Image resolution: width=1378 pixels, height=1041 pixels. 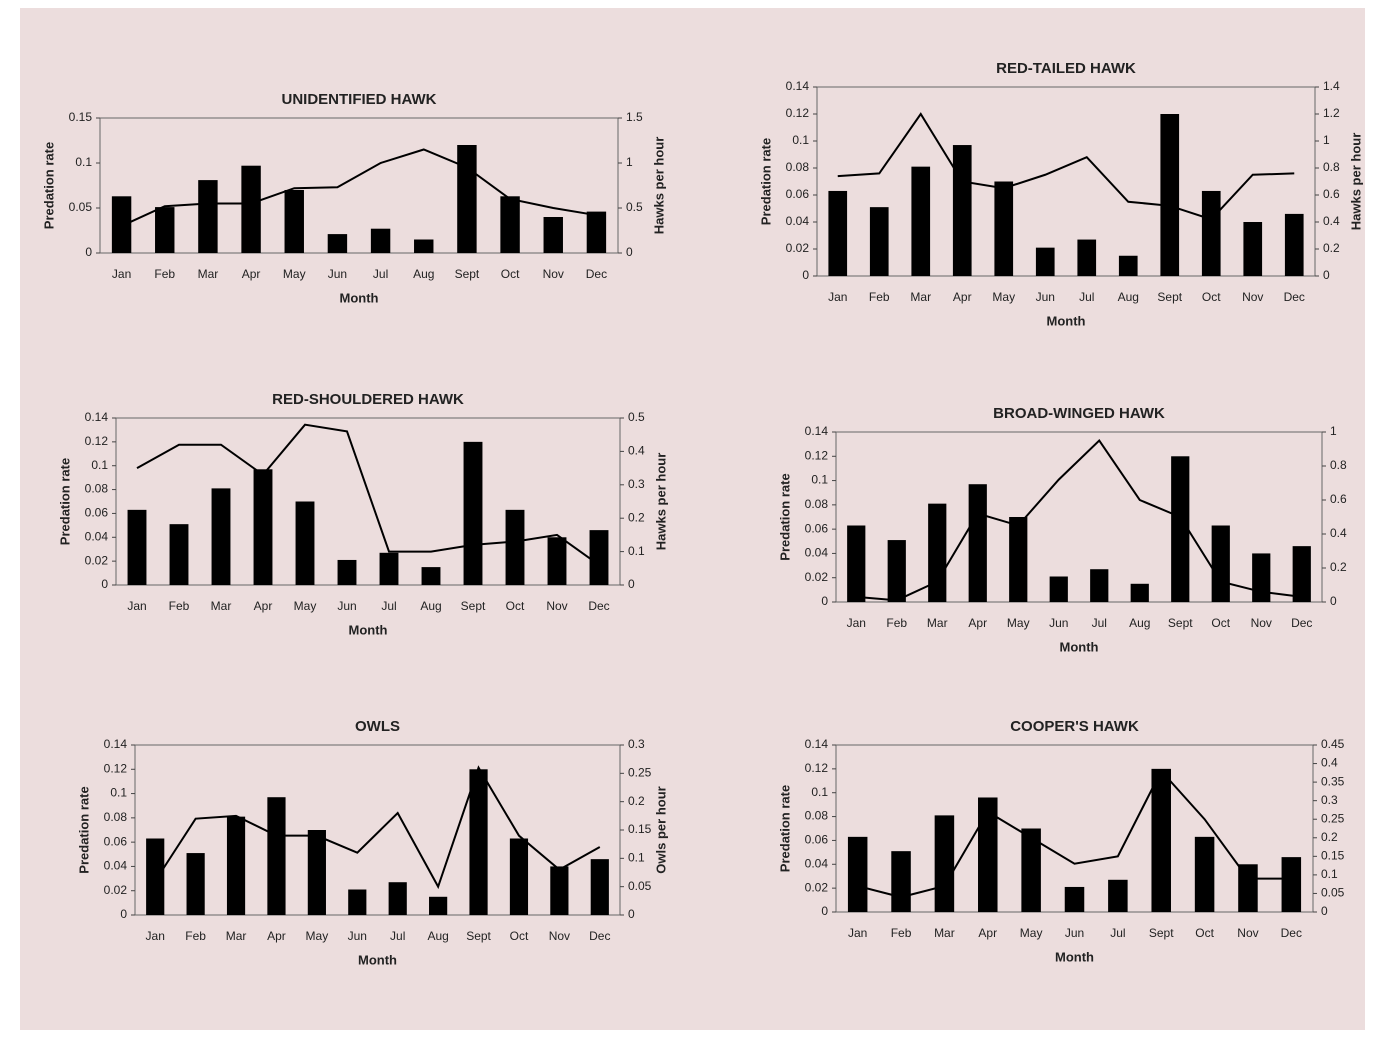 I want to click on x-tick-label: Jul, so click(x=397, y=936).